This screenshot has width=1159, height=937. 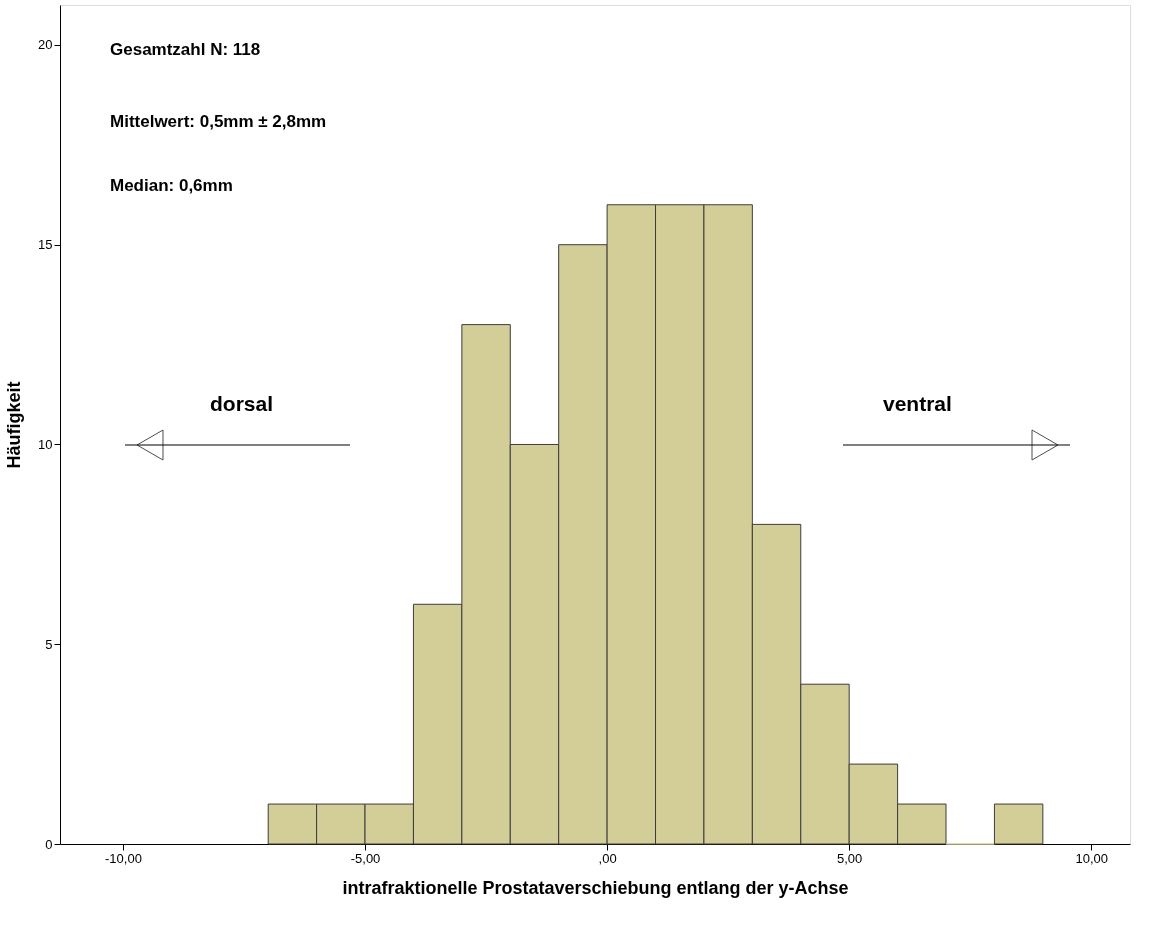 What do you see at coordinates (850, 858) in the screenshot?
I see `x-tick-label: 5,00` at bounding box center [850, 858].